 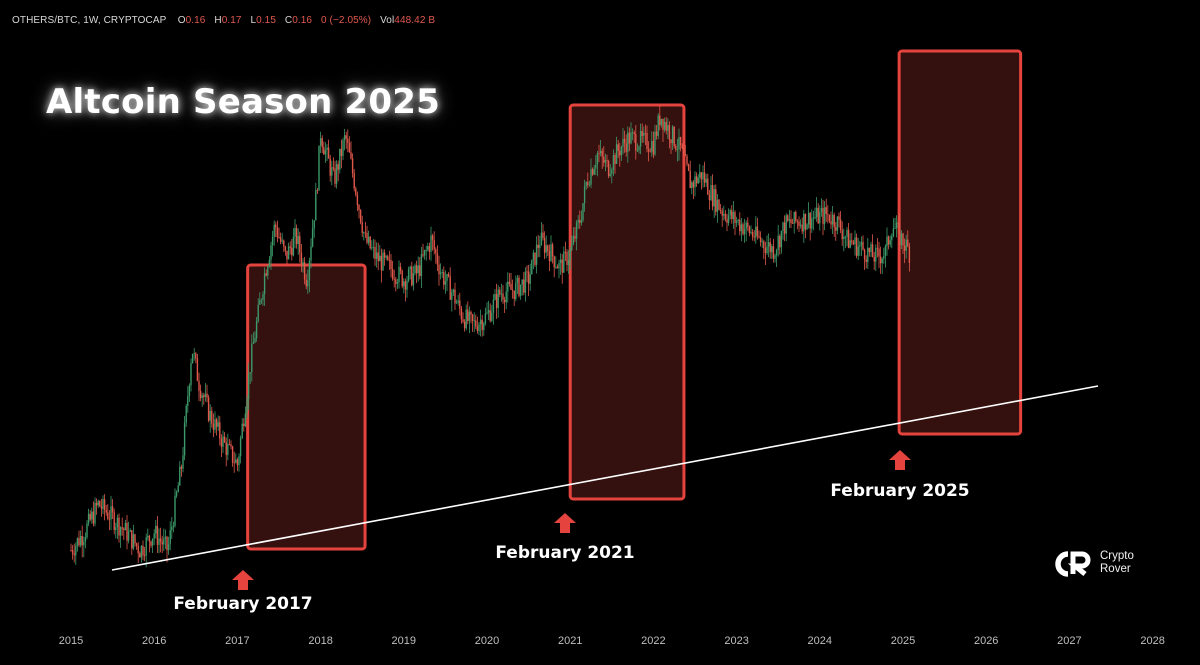 I want to click on x-tick-label: 2020, so click(x=487, y=641).